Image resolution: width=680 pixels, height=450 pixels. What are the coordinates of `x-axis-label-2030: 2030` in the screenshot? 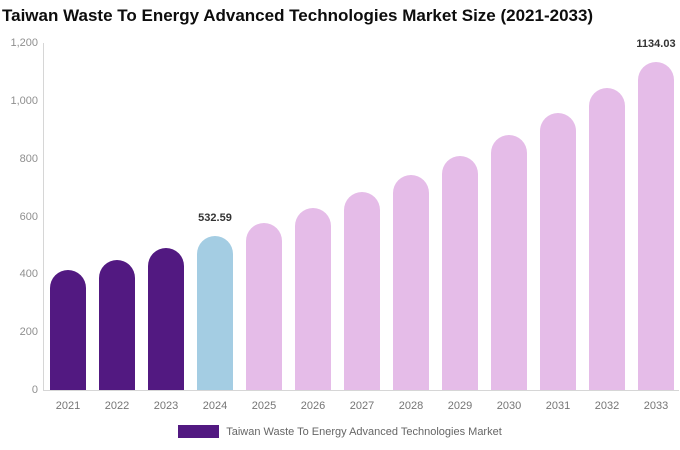 It's located at (509, 406).